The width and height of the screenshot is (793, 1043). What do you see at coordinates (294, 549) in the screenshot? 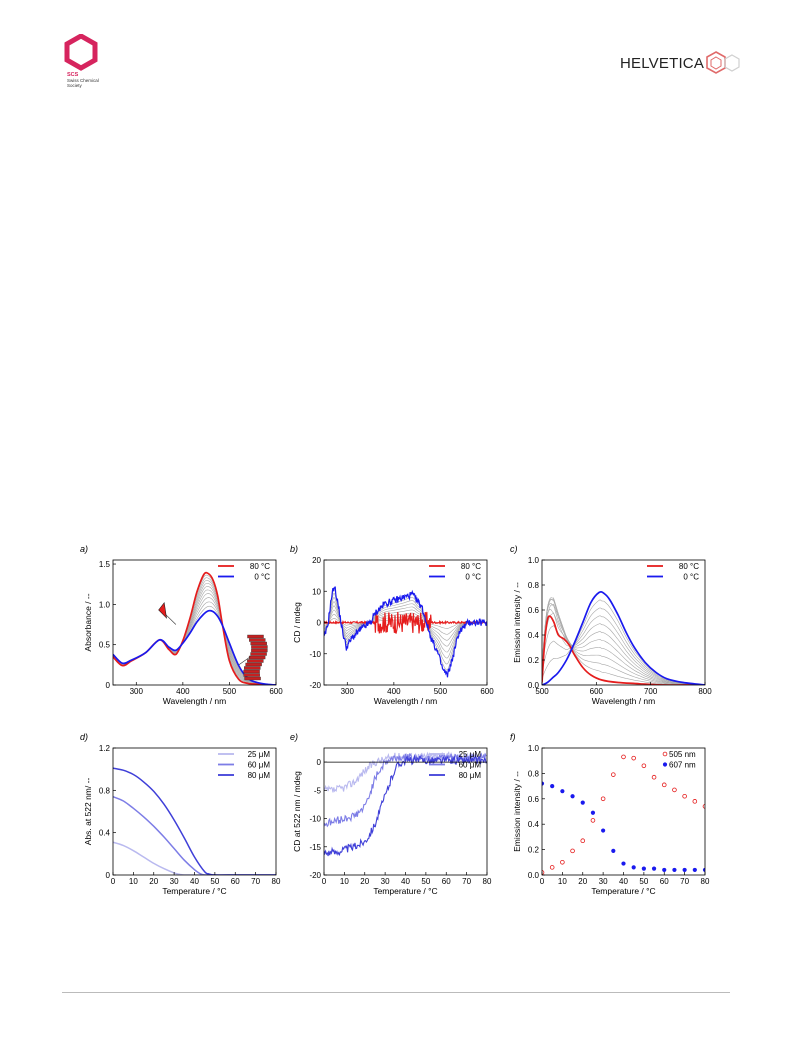
I see `panel-label: b)` at bounding box center [294, 549].